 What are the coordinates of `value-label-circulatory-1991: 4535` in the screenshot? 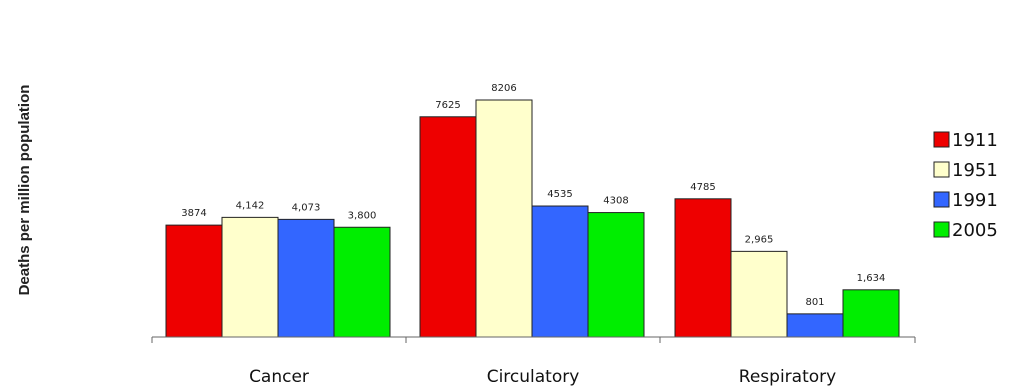 It's located at (559, 194).